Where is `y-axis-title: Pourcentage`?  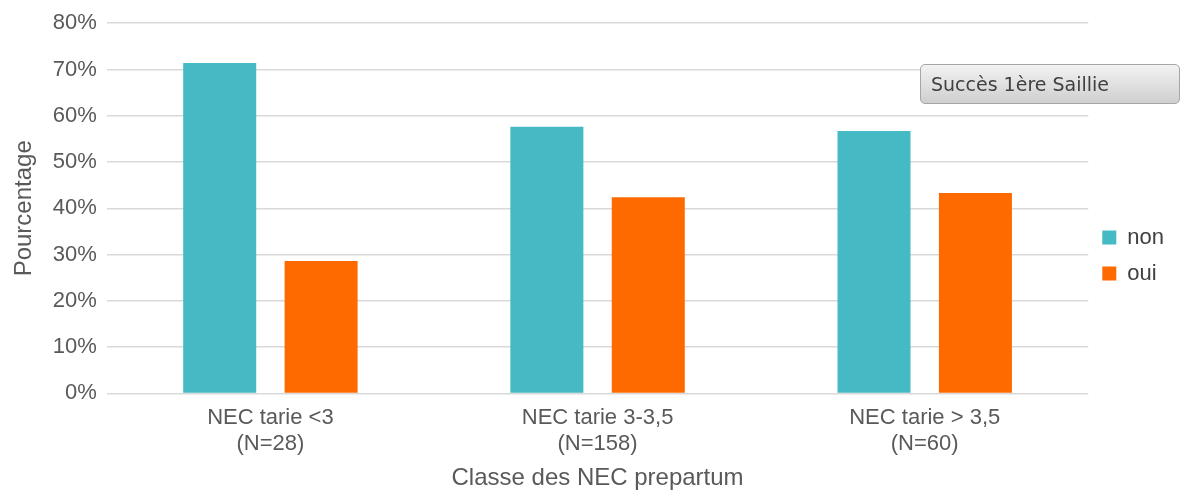
y-axis-title: Pourcentage is located at coordinates (23, 208).